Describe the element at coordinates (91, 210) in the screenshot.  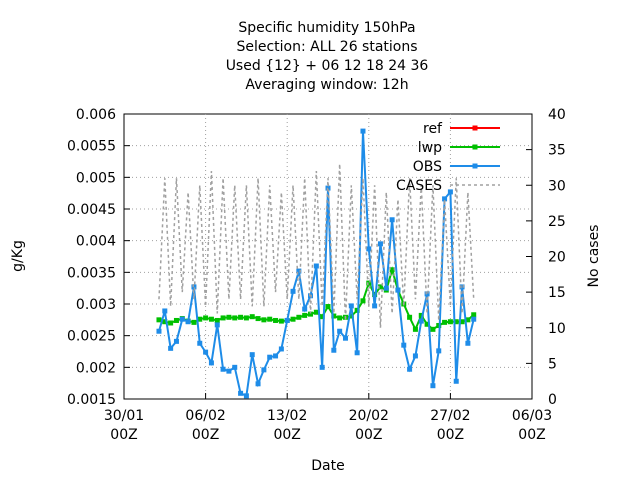
I see `y-tick-label: 0.0045` at that location.